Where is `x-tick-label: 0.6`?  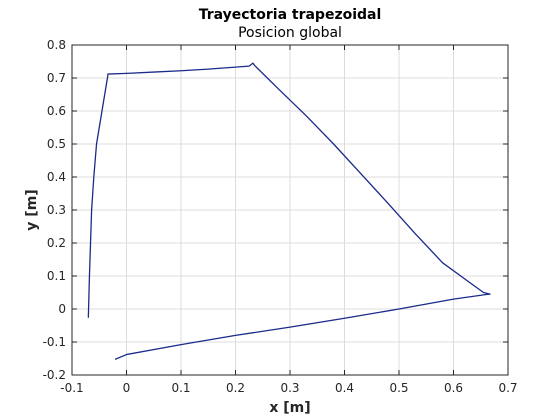 x-tick-label: 0.6 is located at coordinates (453, 388).